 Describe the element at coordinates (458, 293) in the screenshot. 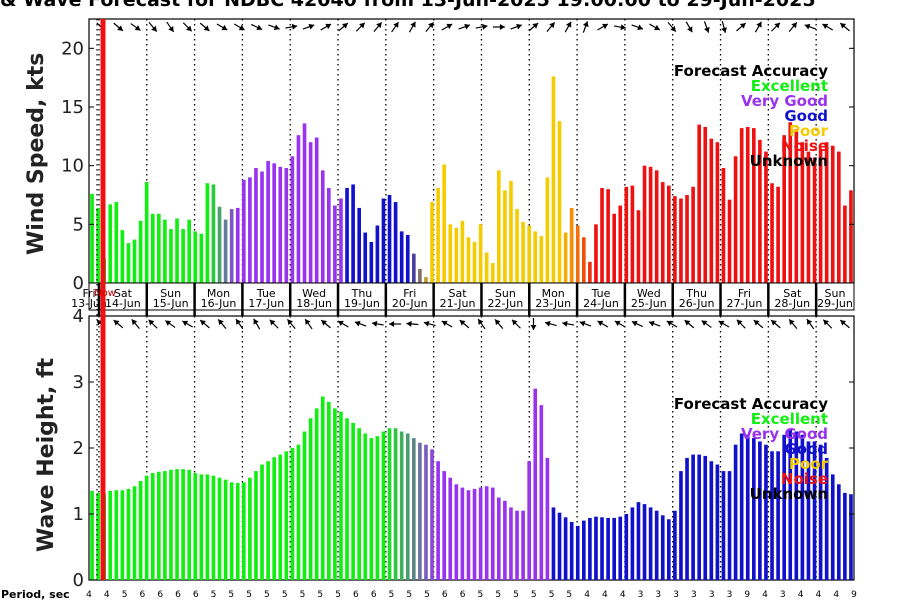

I see `day-of-week-label: Sat` at that location.